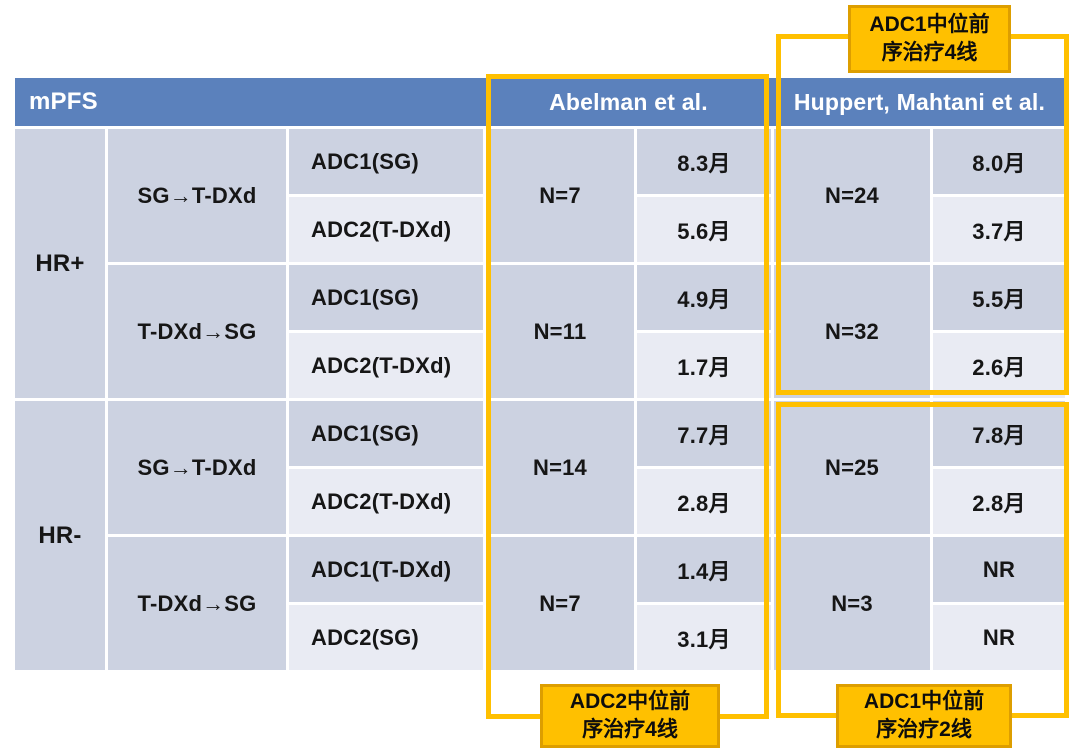 The width and height of the screenshot is (1080, 750). What do you see at coordinates (999, 501) in the screenshot?
I see `cell-huppert-value-r6: 2.8月` at bounding box center [999, 501].